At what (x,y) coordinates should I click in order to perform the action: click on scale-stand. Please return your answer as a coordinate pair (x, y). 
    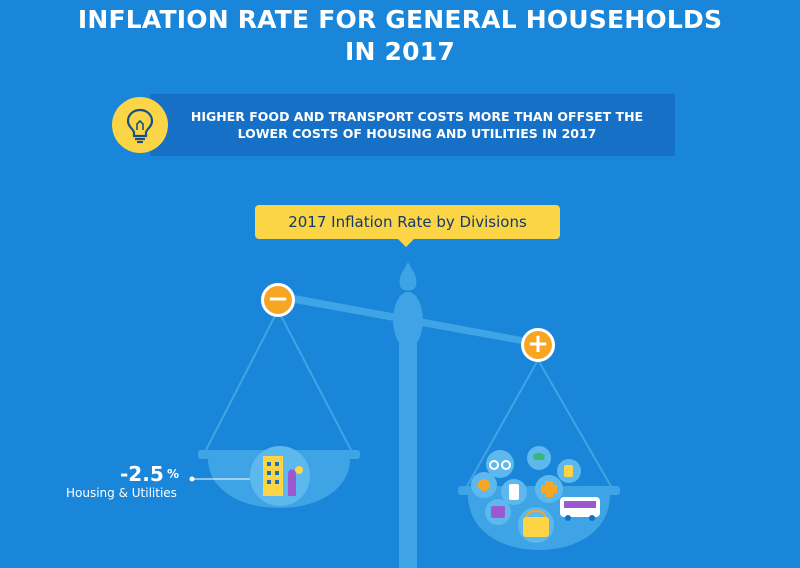
    Looking at the image, I should click on (408, 446).